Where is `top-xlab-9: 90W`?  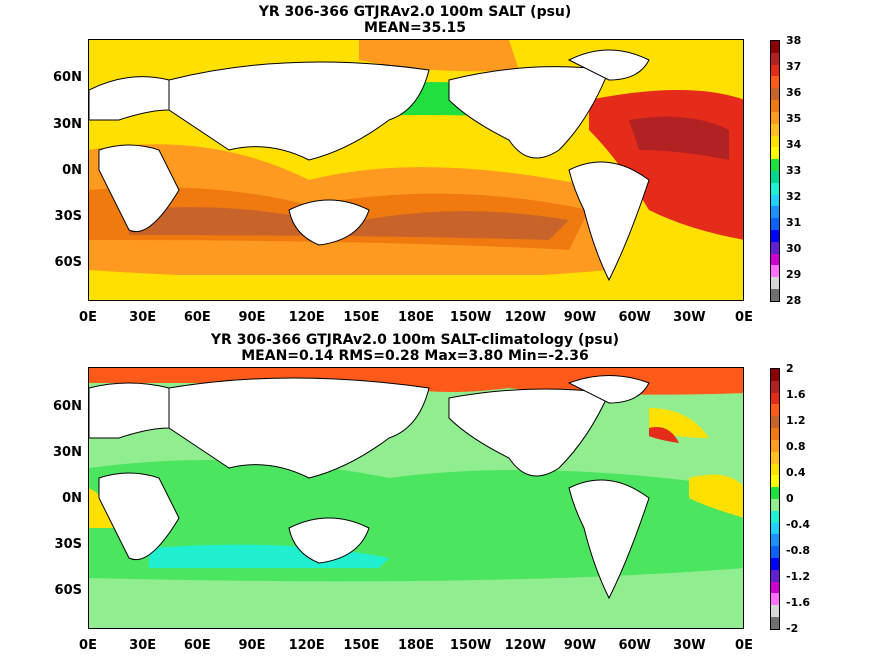 top-xlab-9: 90W is located at coordinates (580, 317).